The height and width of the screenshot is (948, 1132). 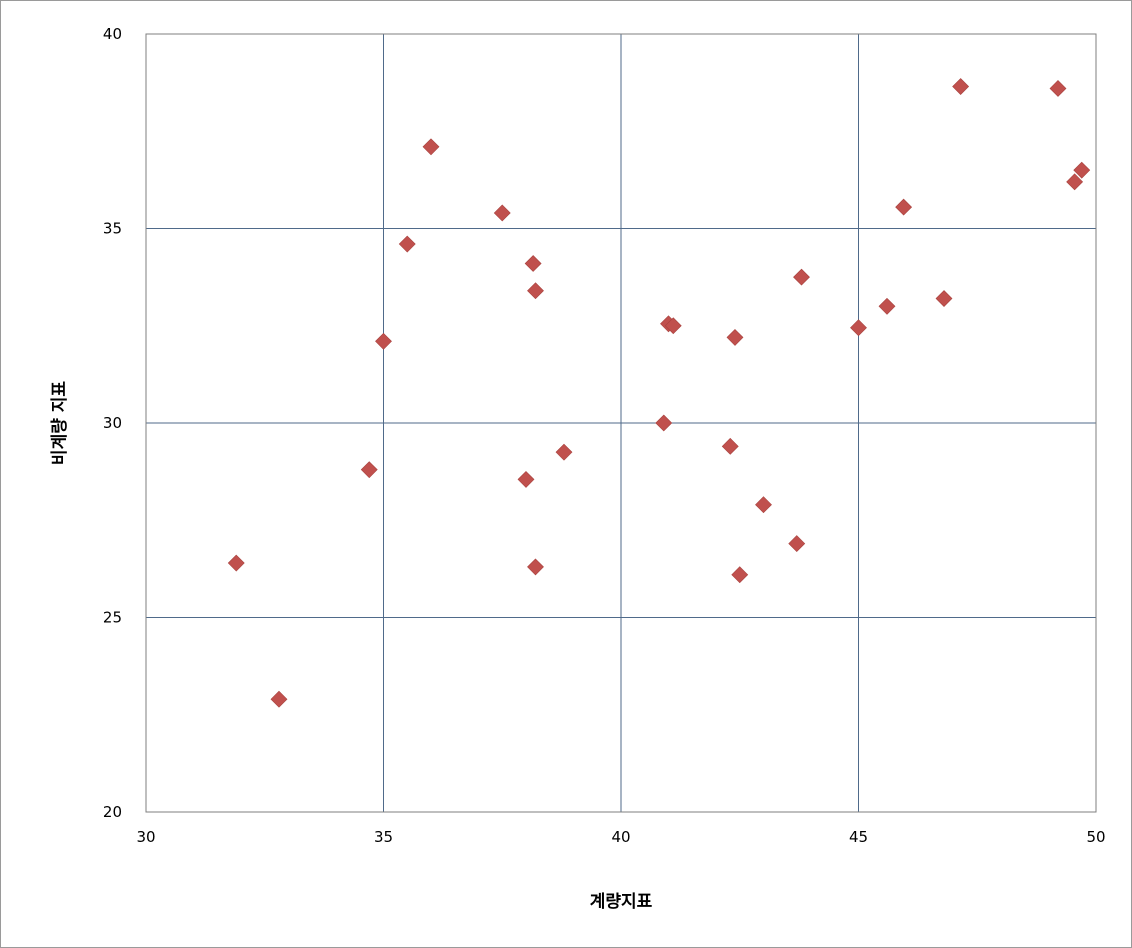 I want to click on x-tick-label: 50, so click(x=1095, y=837).